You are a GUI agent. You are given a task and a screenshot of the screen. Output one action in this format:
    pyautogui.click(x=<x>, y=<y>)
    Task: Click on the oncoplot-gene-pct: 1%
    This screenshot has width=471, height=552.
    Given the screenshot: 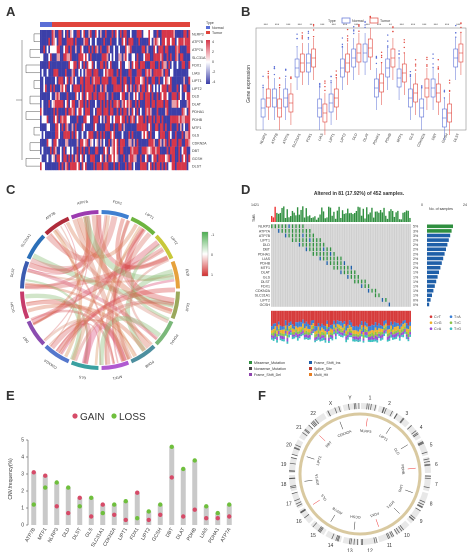 What is the action you would take?
    pyautogui.click(x=416, y=286)
    